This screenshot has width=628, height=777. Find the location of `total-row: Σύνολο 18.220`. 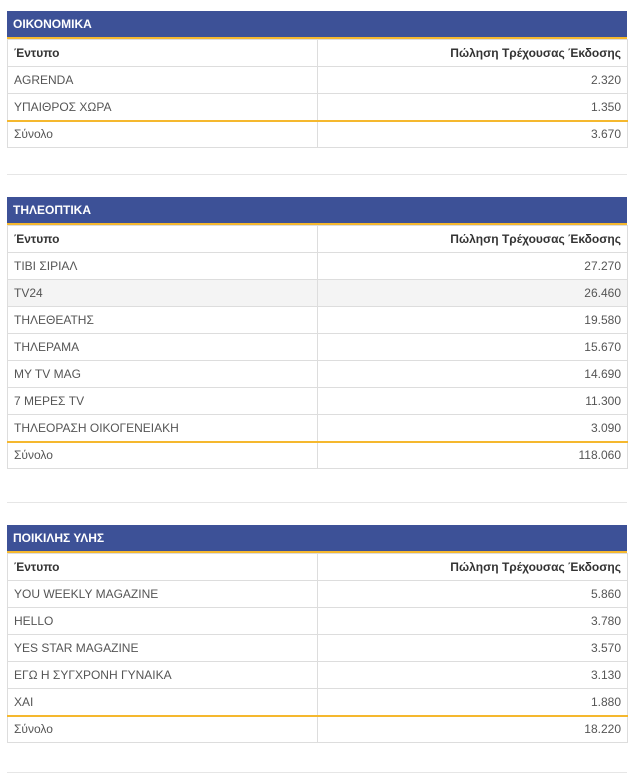

total-row: Σύνολο 18.220 is located at coordinates (317, 728).